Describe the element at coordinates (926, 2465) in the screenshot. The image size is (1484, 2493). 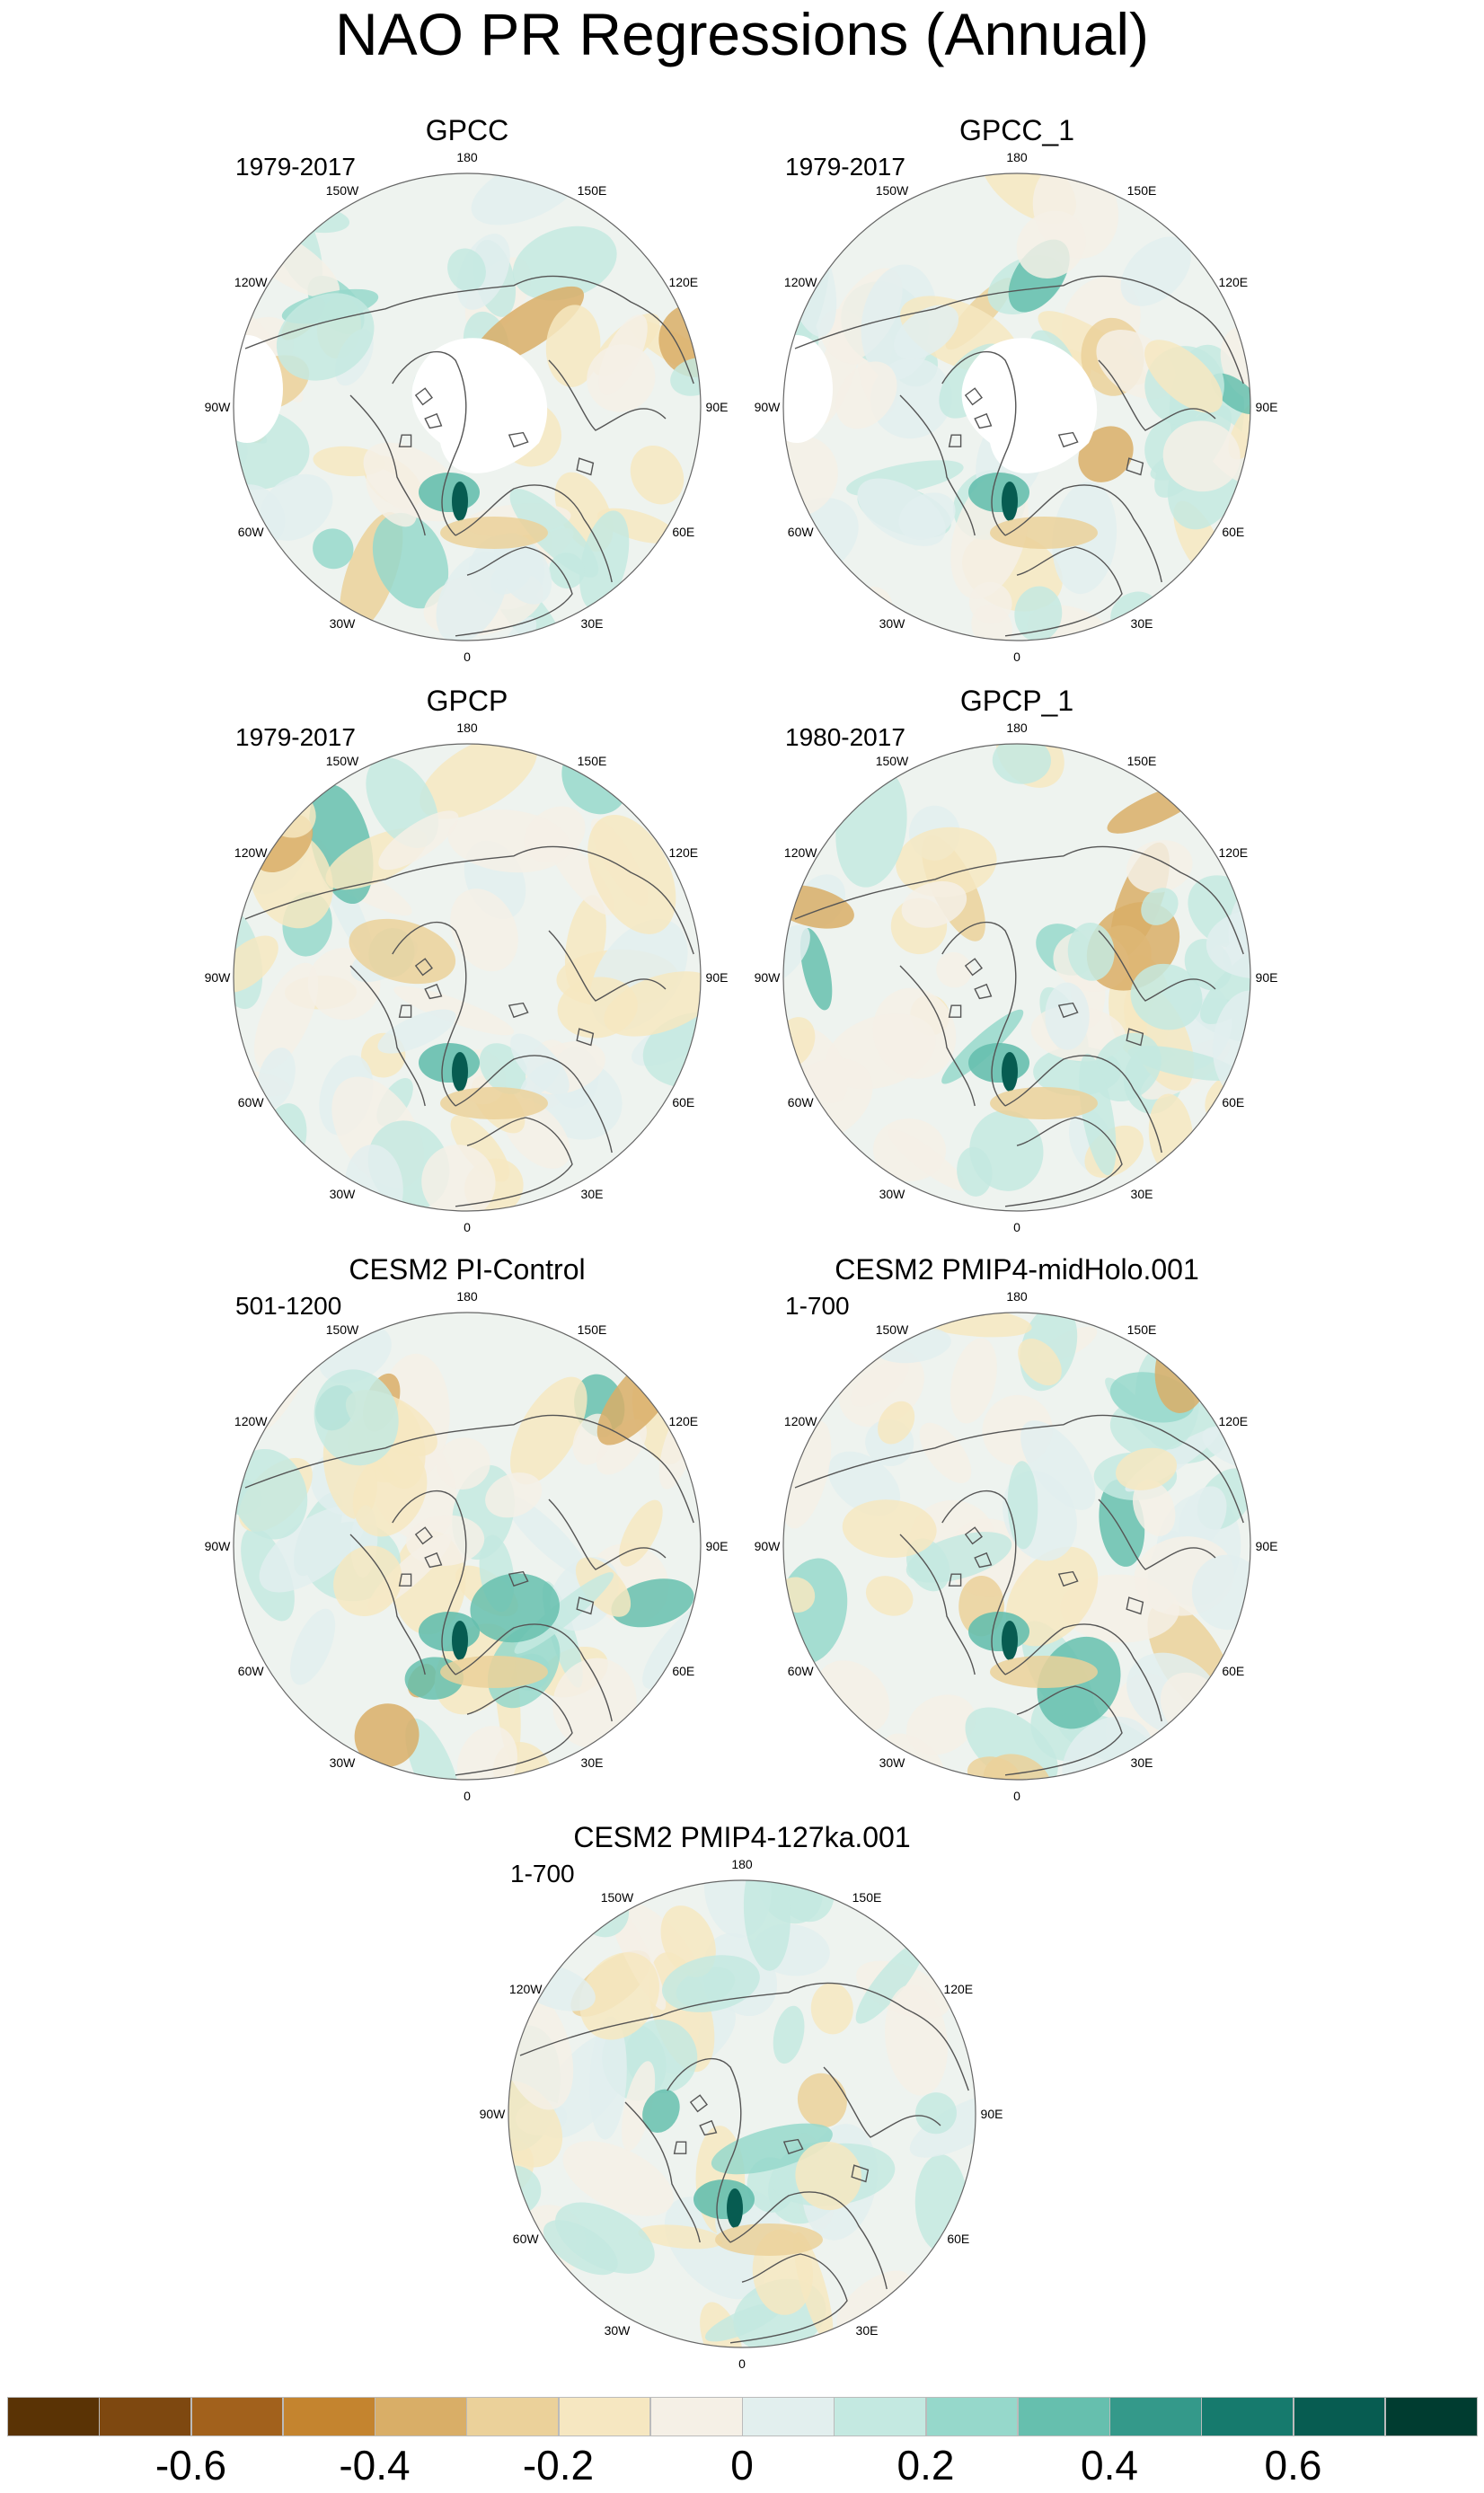
I see `colorbar-tick-label: 0.2` at that location.